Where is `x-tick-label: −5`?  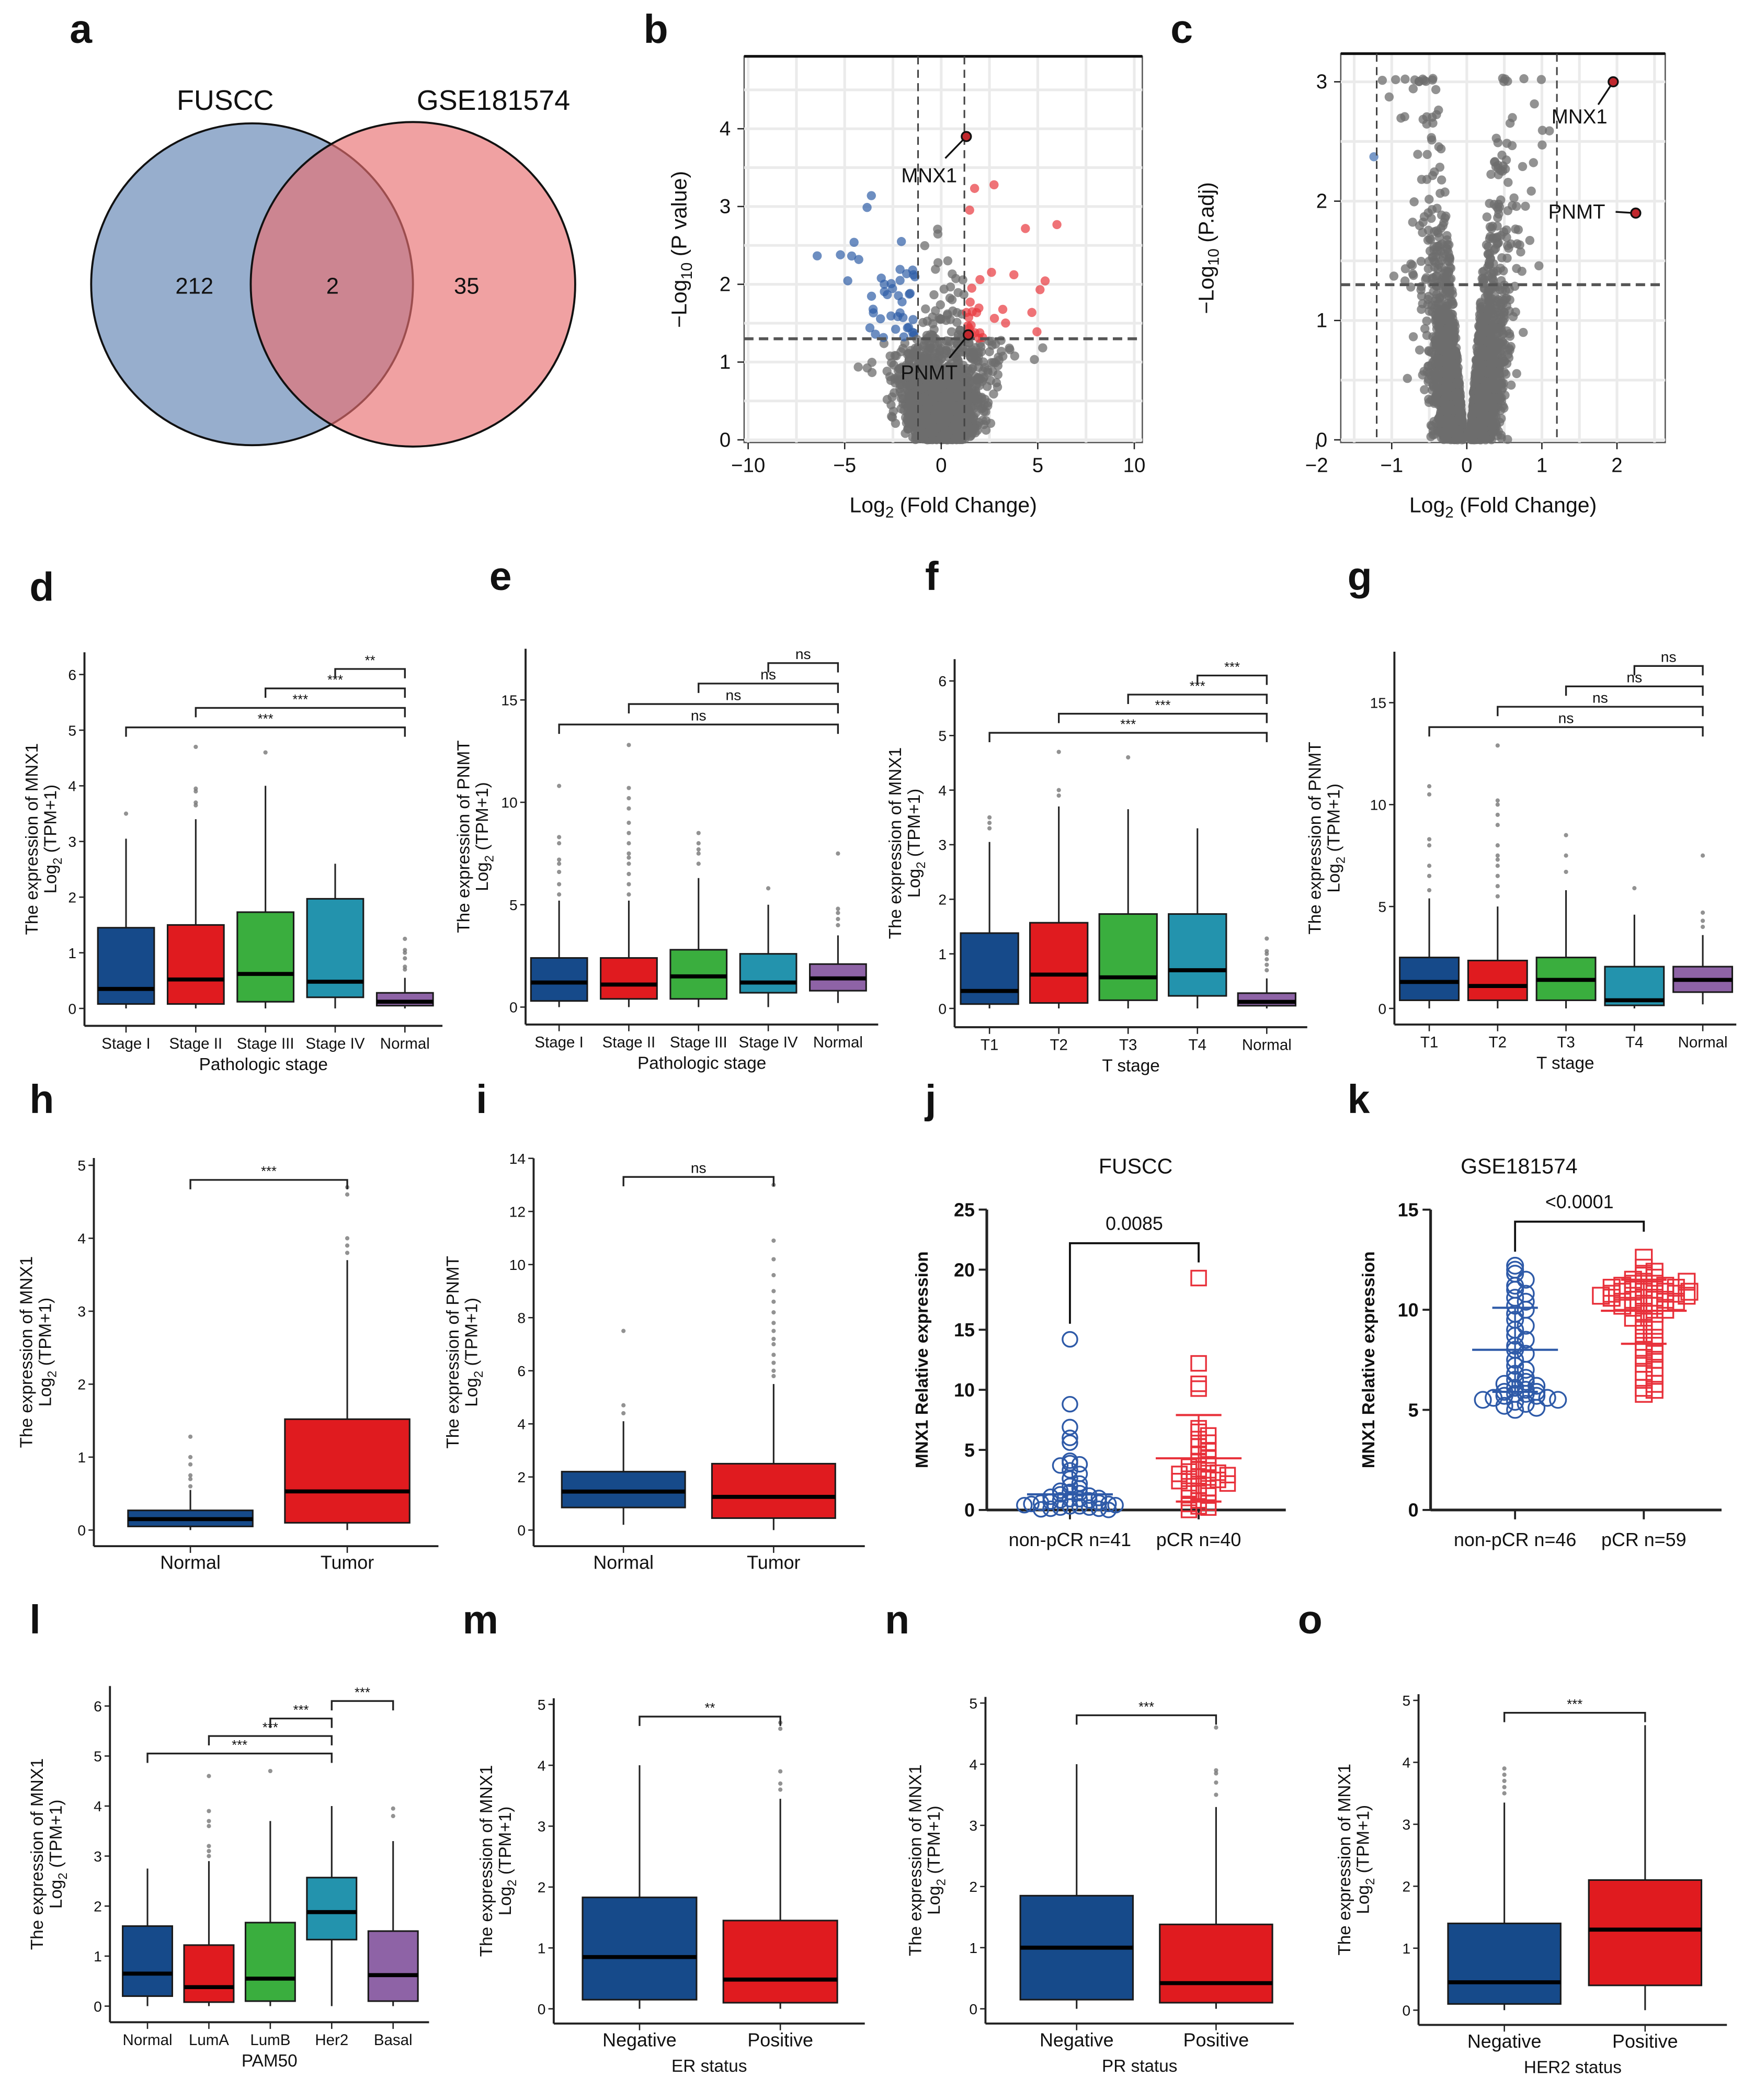
x-tick-label: −5 is located at coordinates (844, 465).